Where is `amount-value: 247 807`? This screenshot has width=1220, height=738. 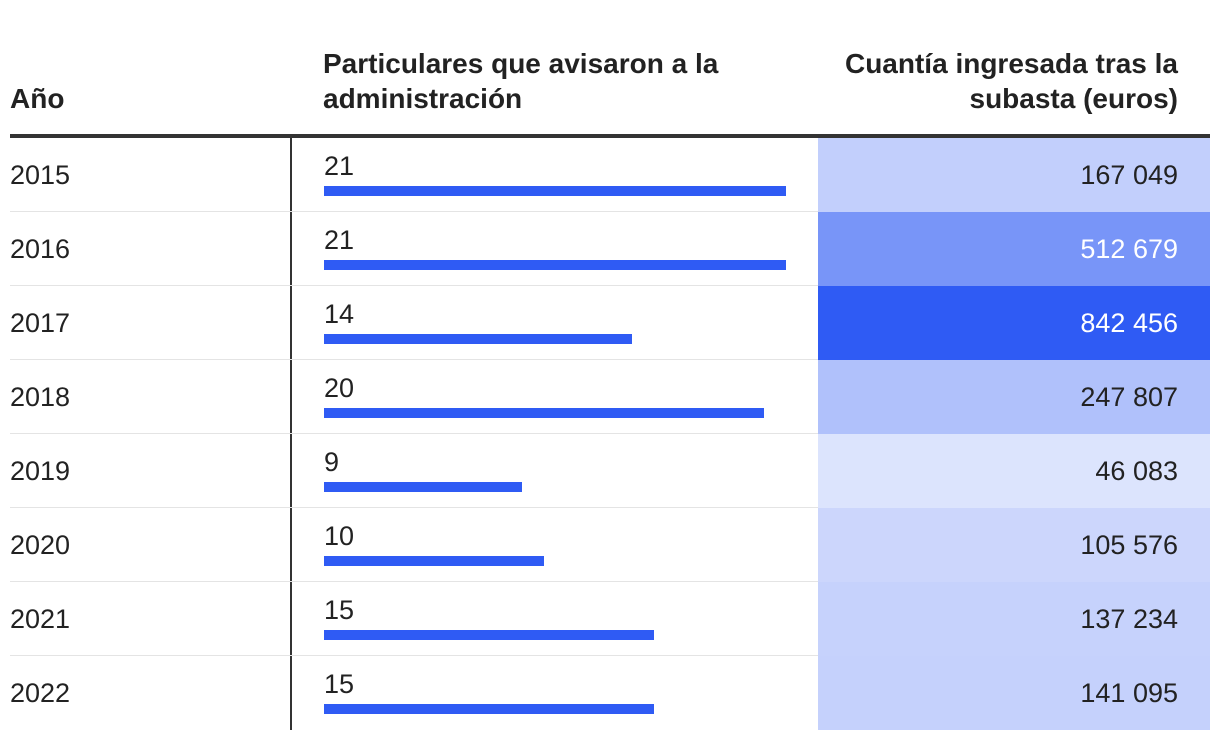 amount-value: 247 807 is located at coordinates (1129, 397).